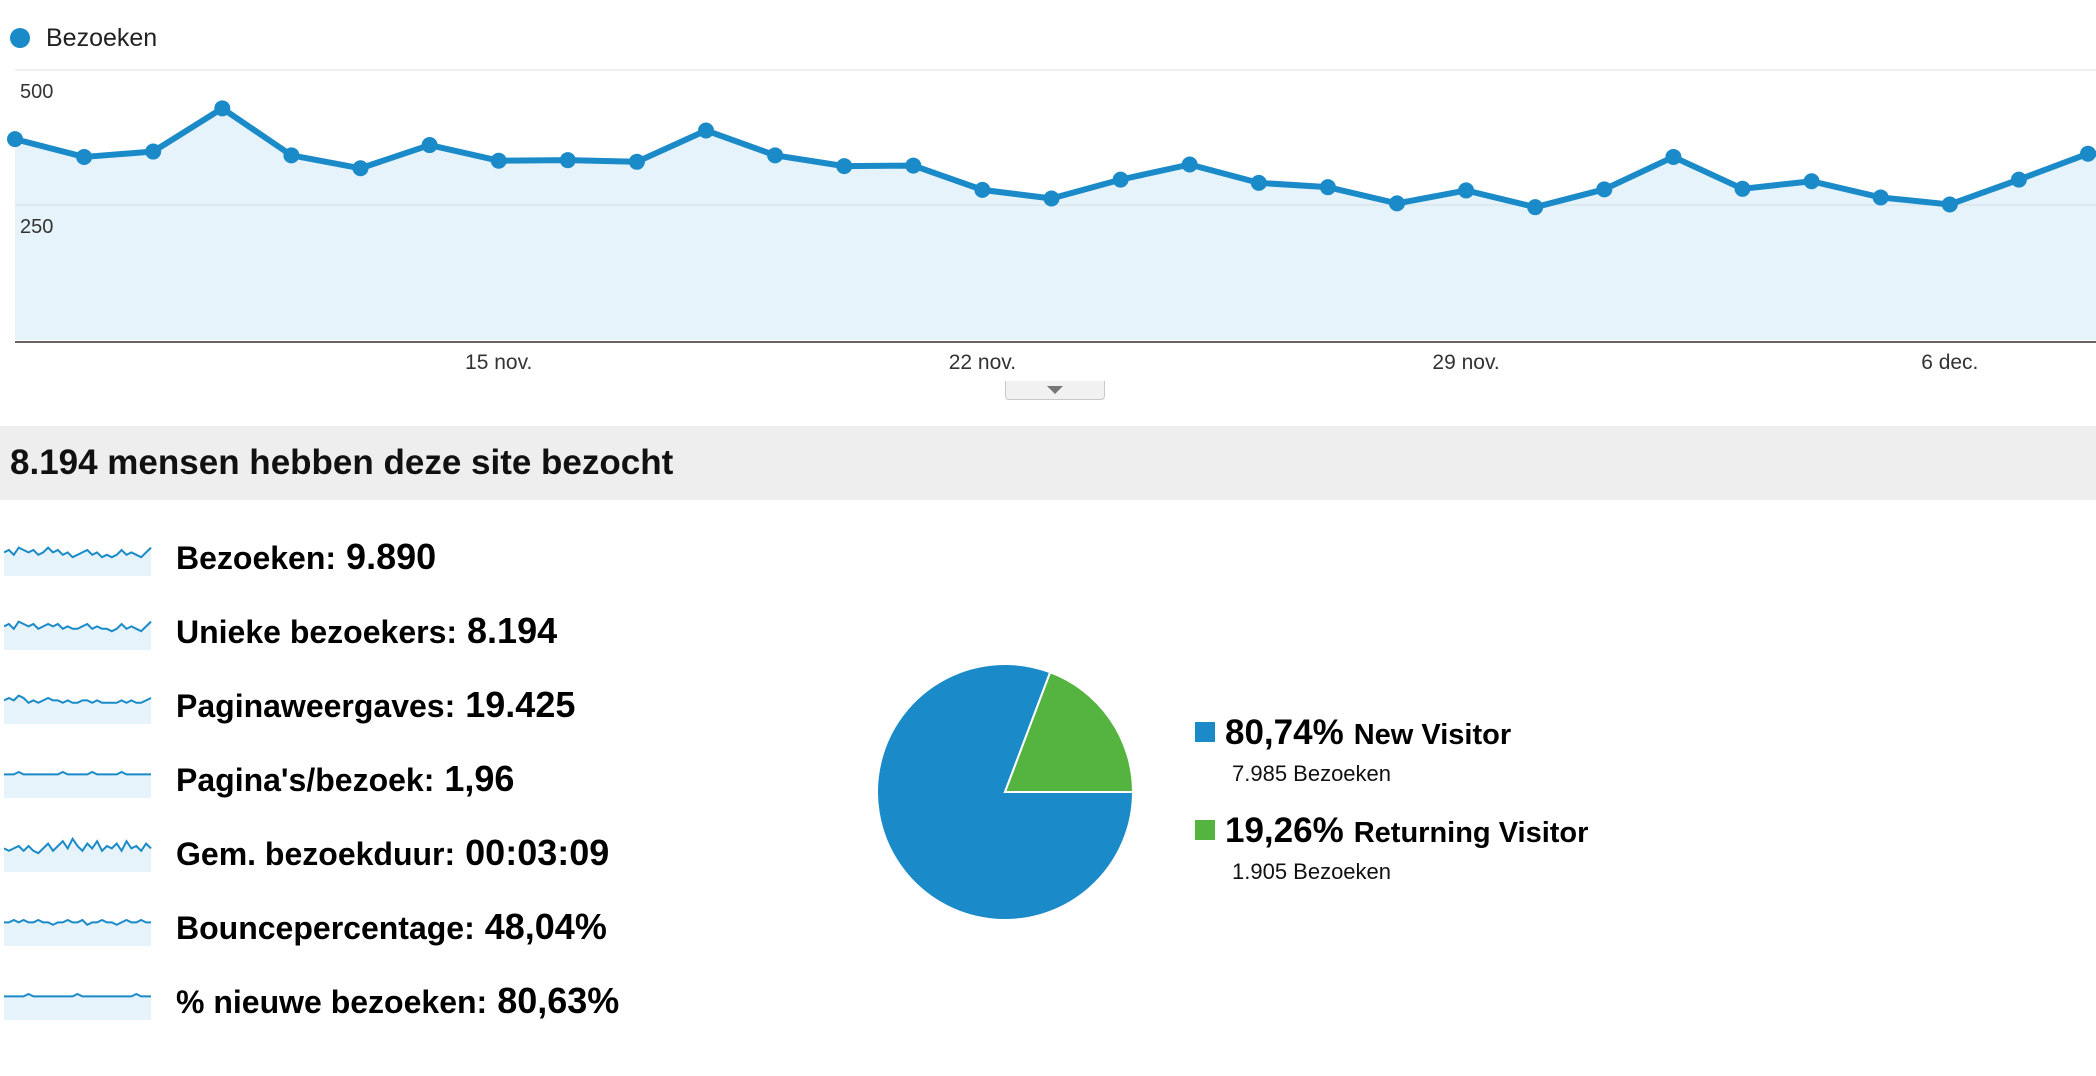 This screenshot has height=1076, width=2096. I want to click on y-tick-label-500: 500, so click(36, 92).